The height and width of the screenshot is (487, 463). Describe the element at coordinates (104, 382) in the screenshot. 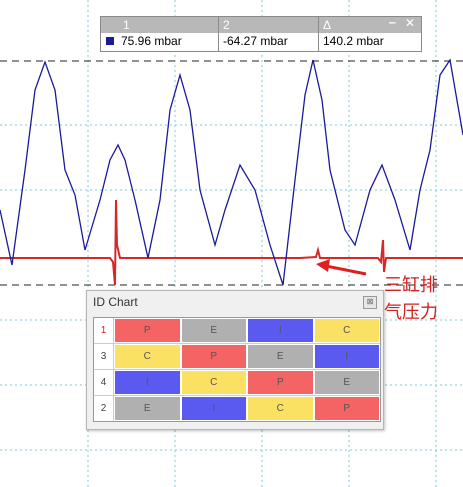

I see `row-label: 4` at that location.